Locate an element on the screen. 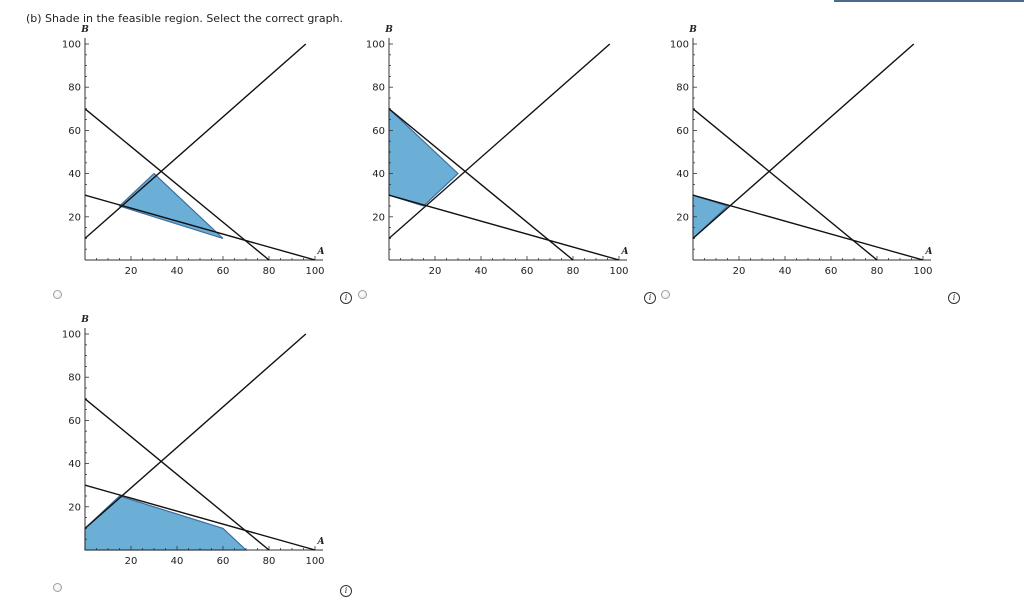 This screenshot has width=1024, height=604. option-2-chart: 20 40 60 80 100 20 40 60 80 100 A B is located at coordinates (497, 151).